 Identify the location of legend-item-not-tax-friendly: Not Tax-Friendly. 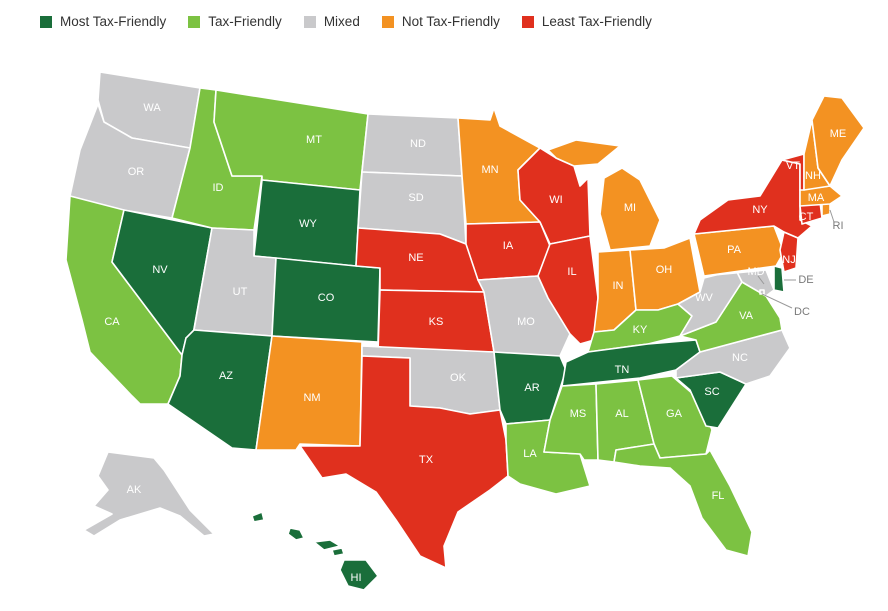
(440, 21).